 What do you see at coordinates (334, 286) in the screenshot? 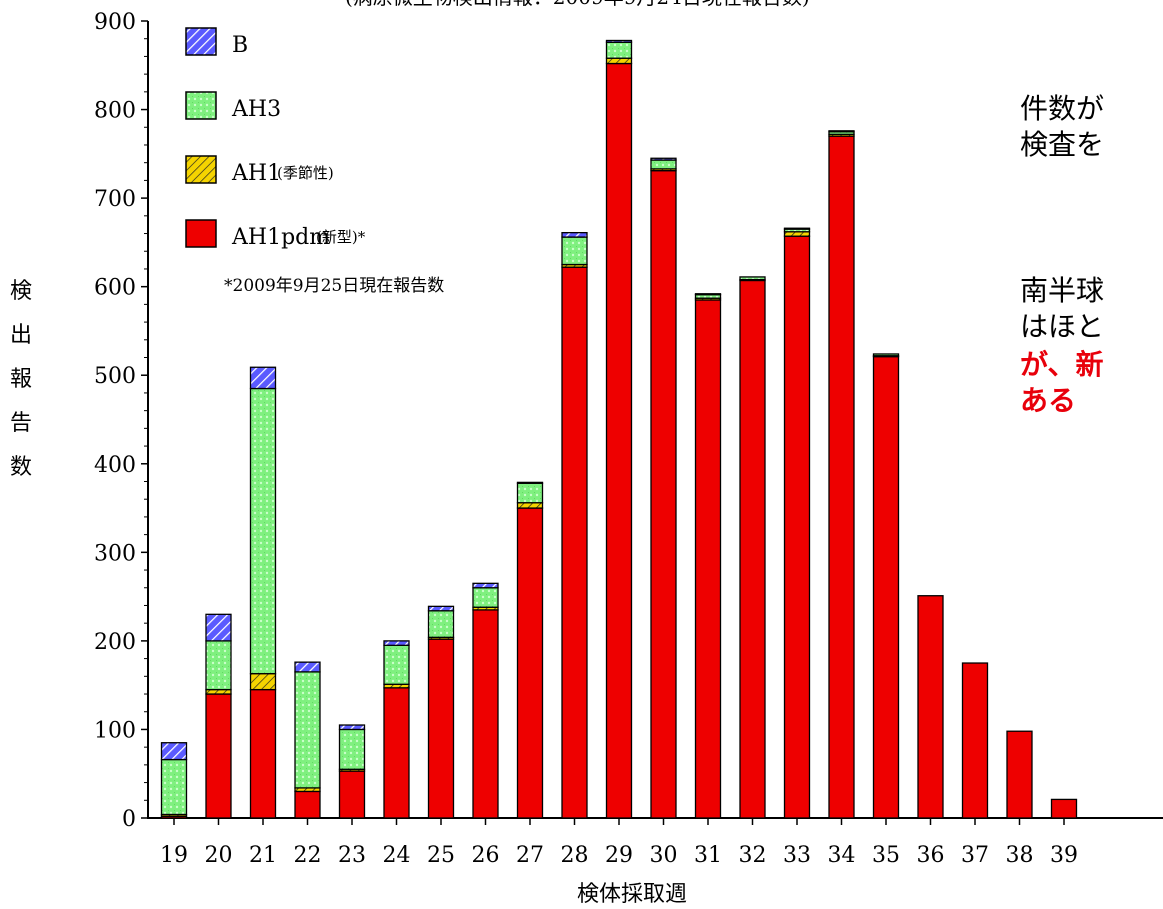
I see `footnote: *2009年9月25日現在報告数` at bounding box center [334, 286].